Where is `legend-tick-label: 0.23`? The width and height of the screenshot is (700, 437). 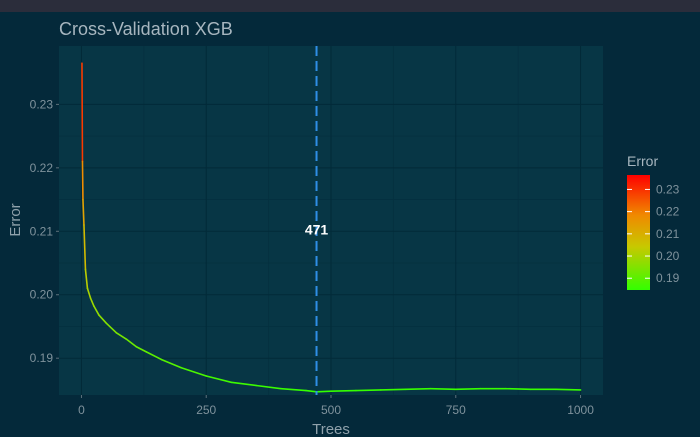 legend-tick-label: 0.23 is located at coordinates (668, 189).